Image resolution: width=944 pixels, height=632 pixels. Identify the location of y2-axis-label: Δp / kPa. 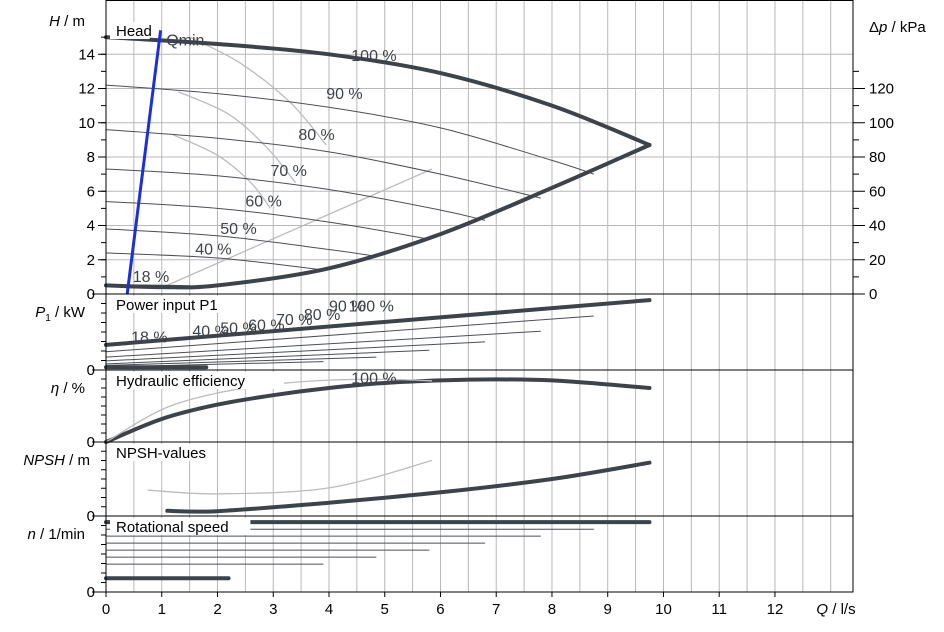
(897, 27).